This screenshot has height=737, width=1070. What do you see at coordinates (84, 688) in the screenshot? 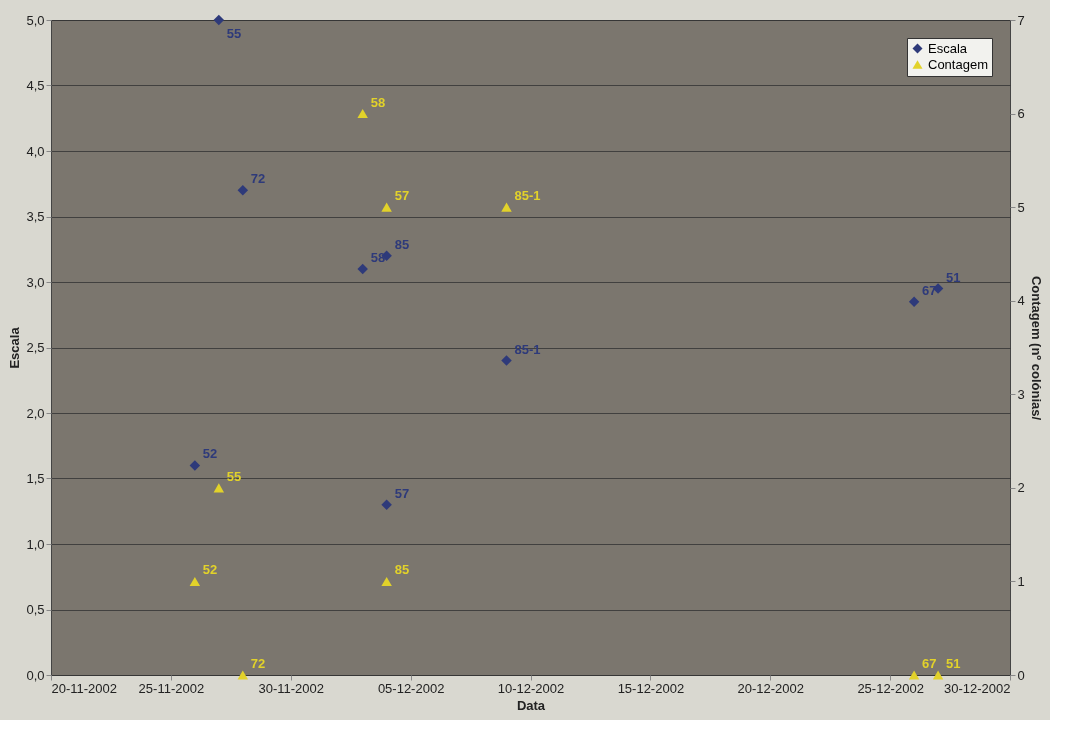
I see `x-tick-label: 20-11-2002` at bounding box center [84, 688].